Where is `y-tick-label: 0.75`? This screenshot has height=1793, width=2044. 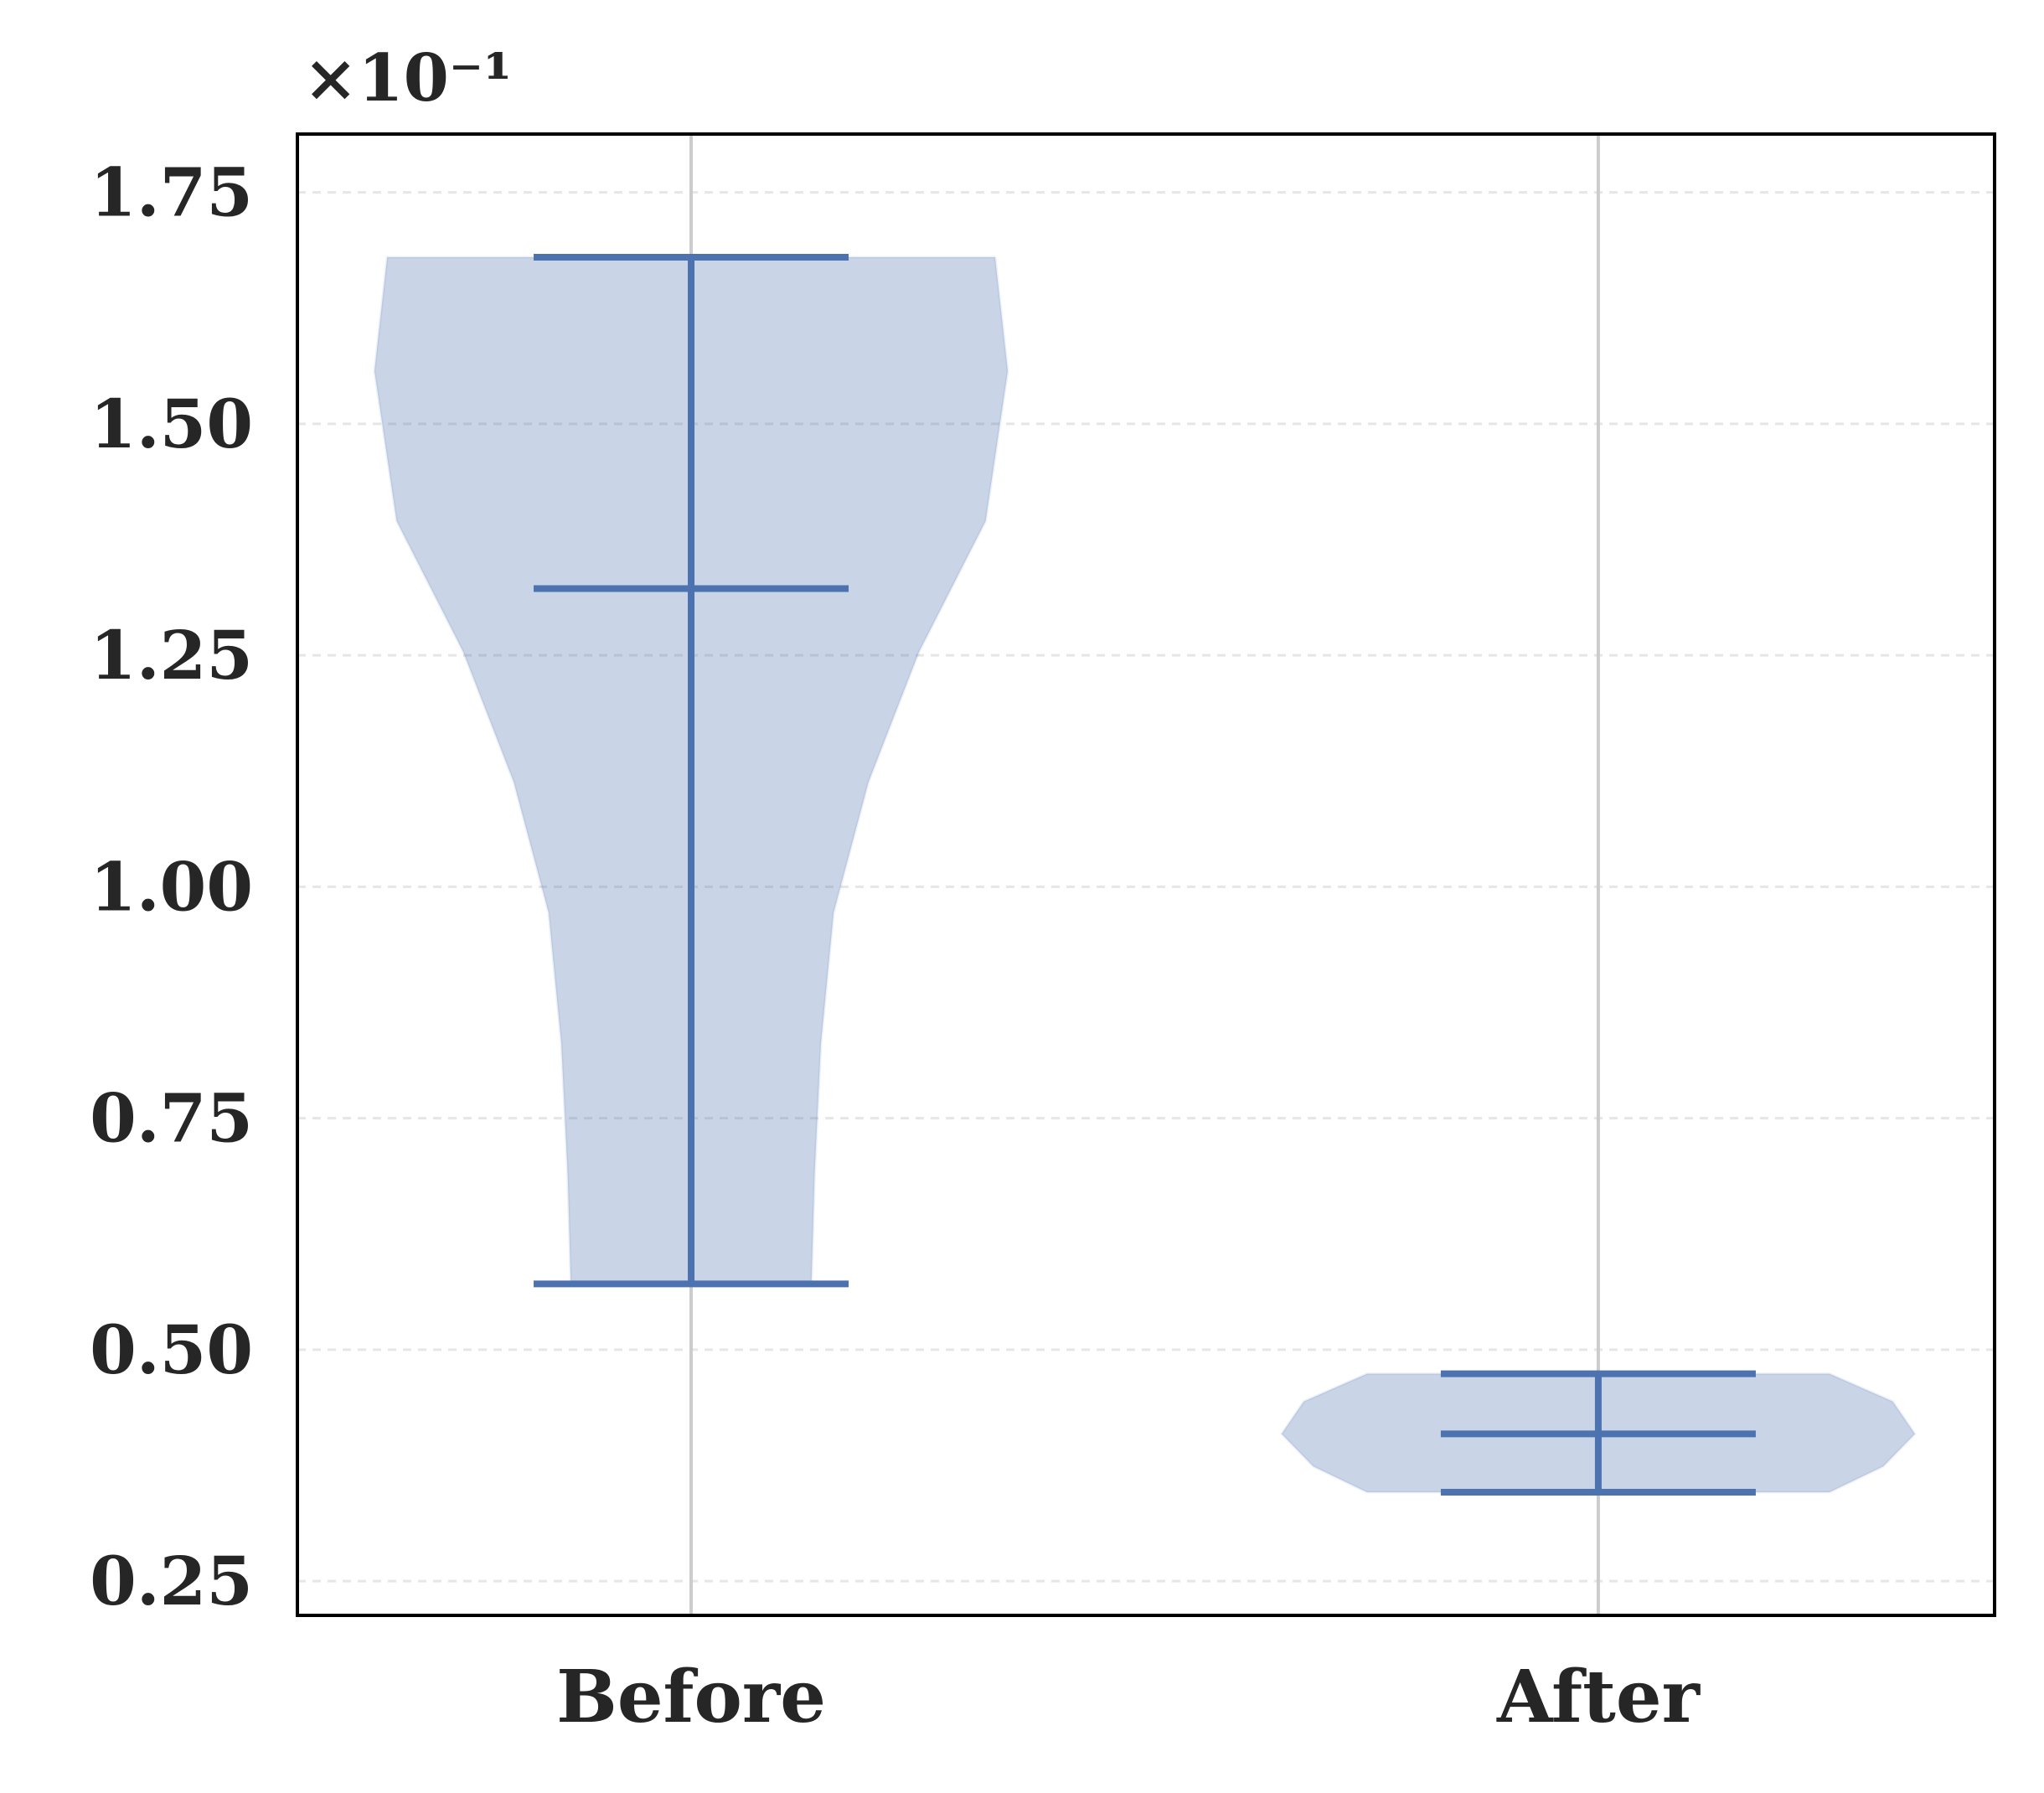
y-tick-label: 0.75 is located at coordinates (171, 1118).